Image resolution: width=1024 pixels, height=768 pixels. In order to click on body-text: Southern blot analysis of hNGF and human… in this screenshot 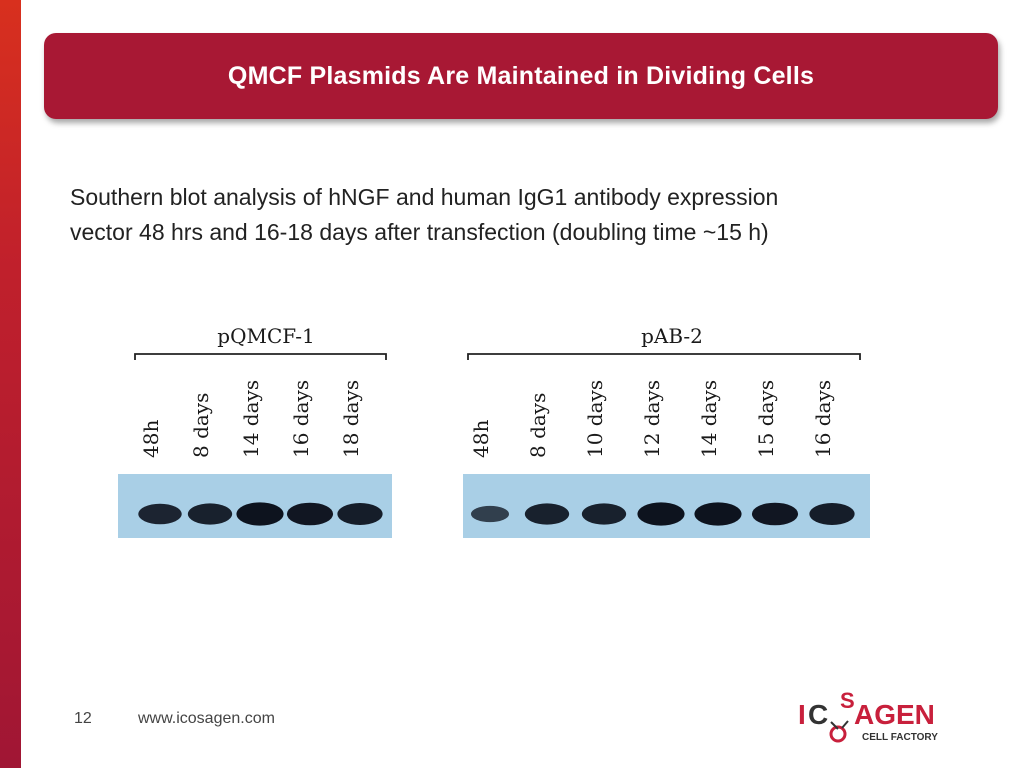, I will do `click(525, 215)`.